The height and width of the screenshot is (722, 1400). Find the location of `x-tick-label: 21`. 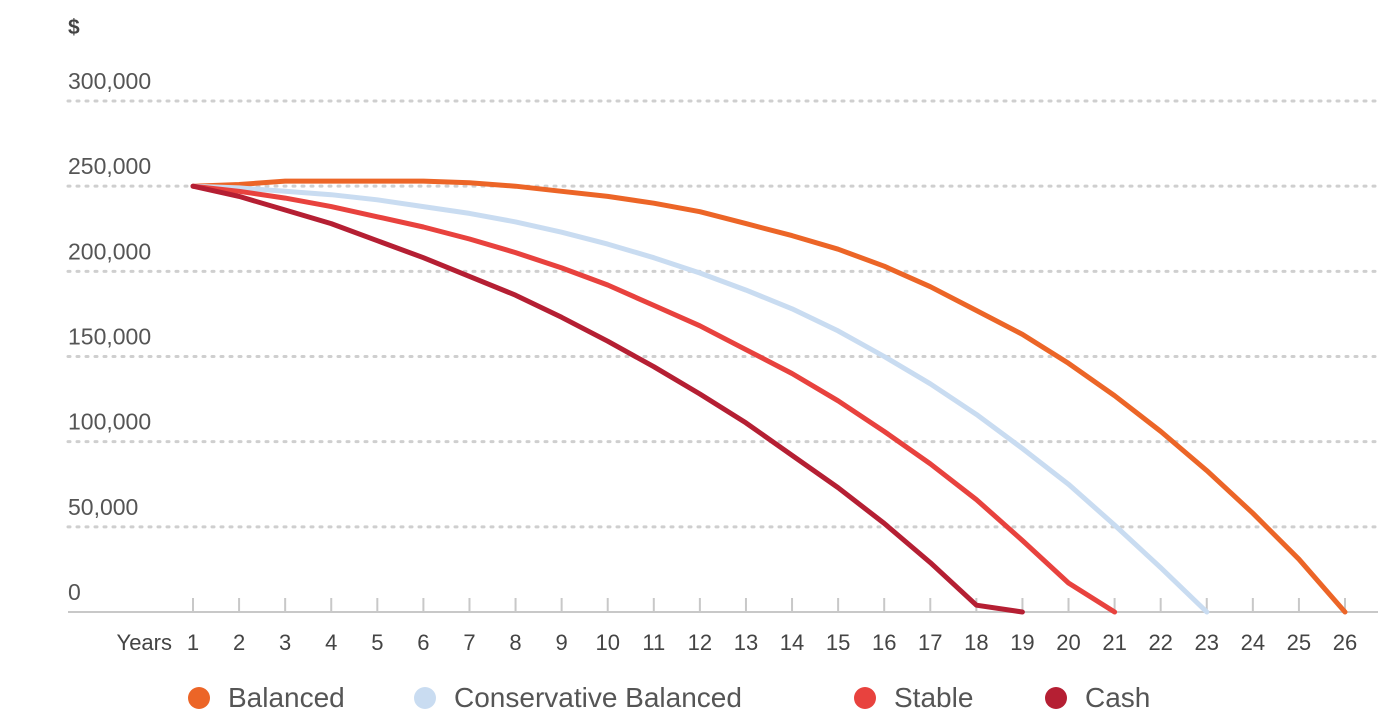

x-tick-label: 21 is located at coordinates (1114, 642).